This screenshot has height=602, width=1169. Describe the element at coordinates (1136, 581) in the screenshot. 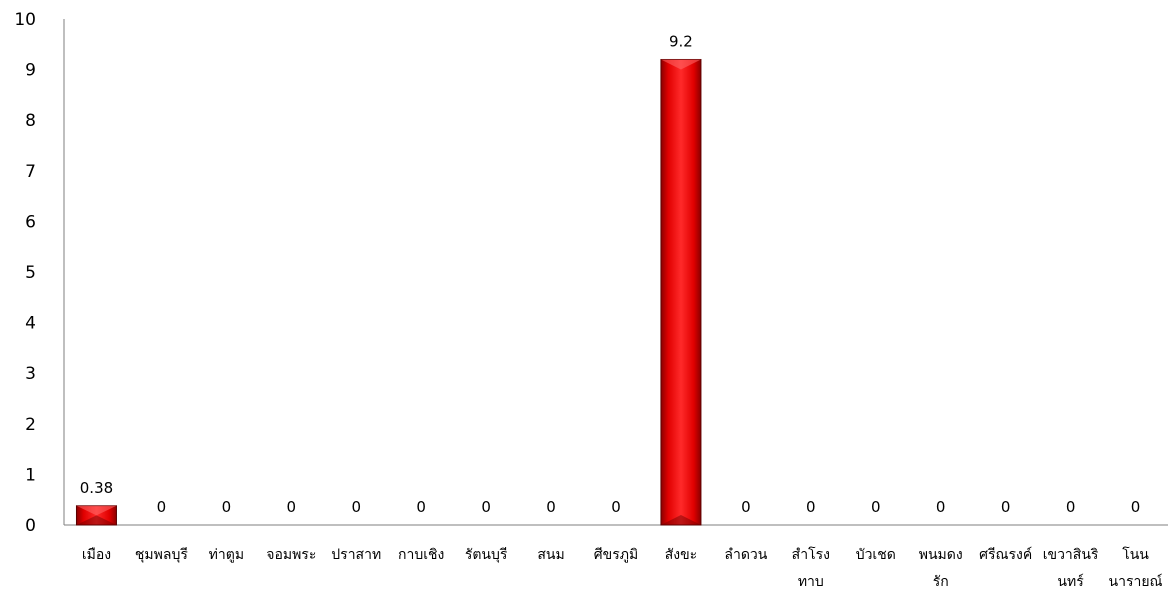

I see `x-tick-label: นารายณ์` at that location.